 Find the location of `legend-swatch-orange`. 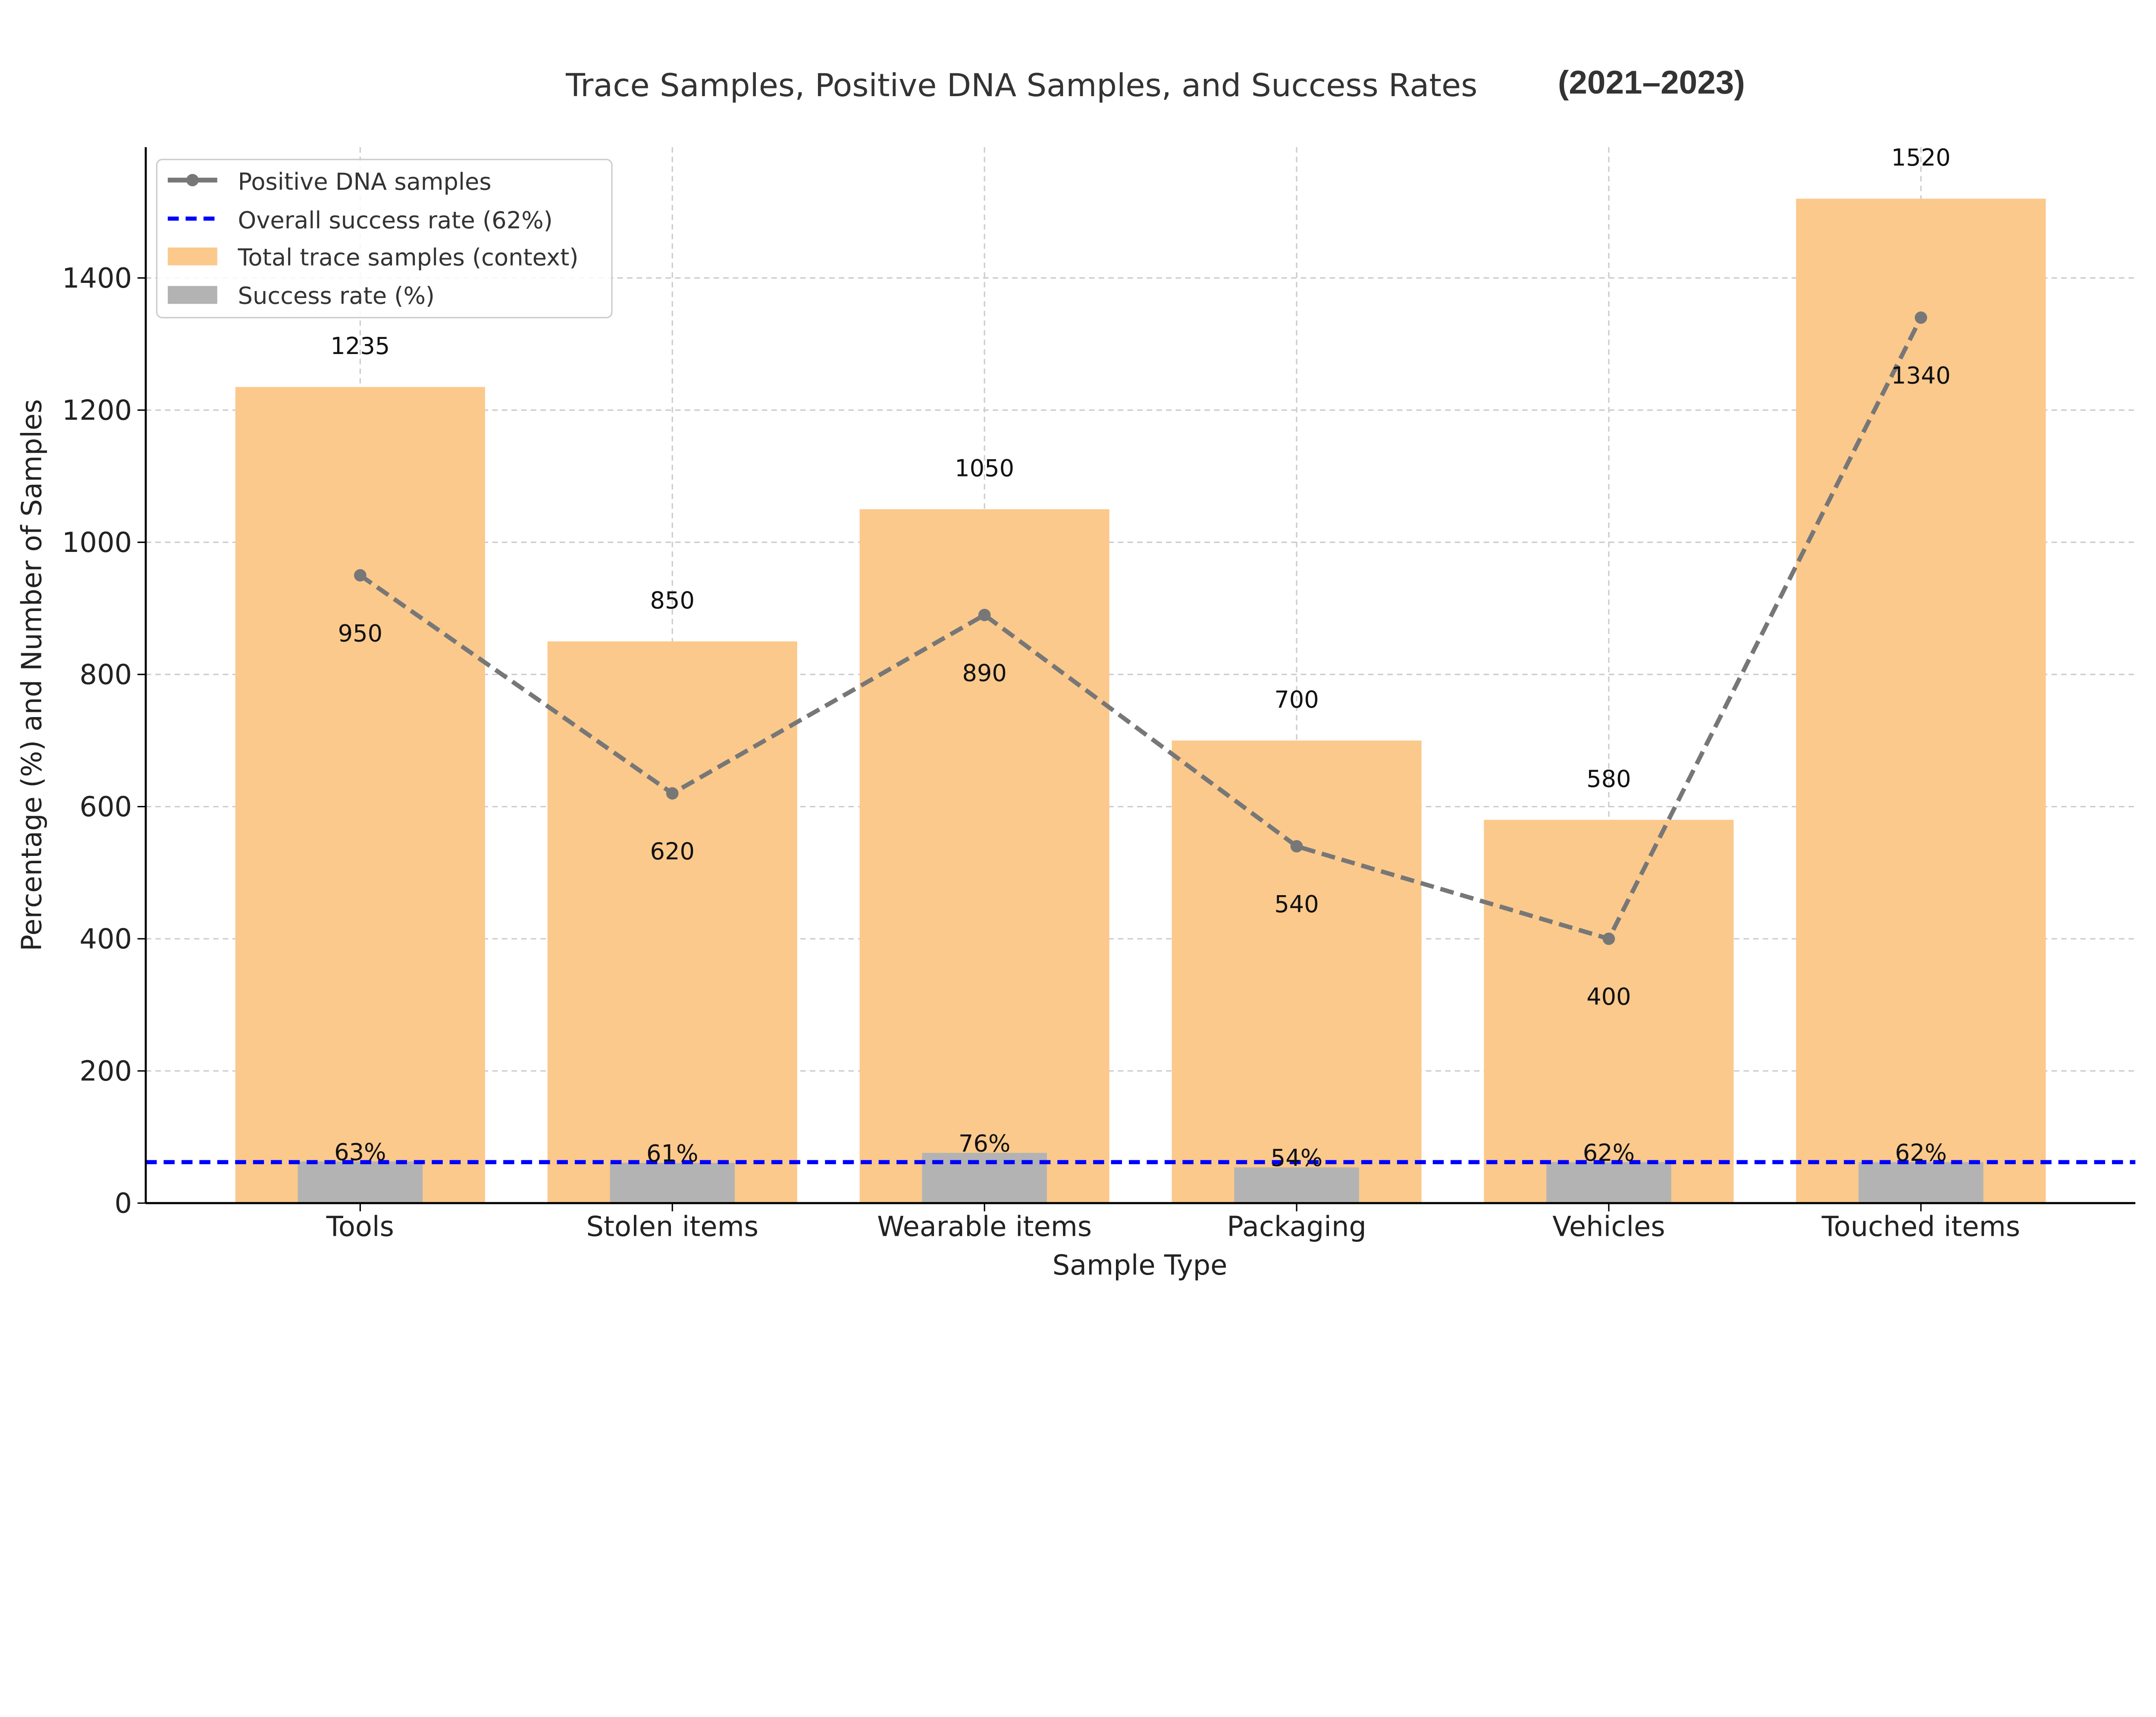

legend-swatch-orange is located at coordinates (192, 256).